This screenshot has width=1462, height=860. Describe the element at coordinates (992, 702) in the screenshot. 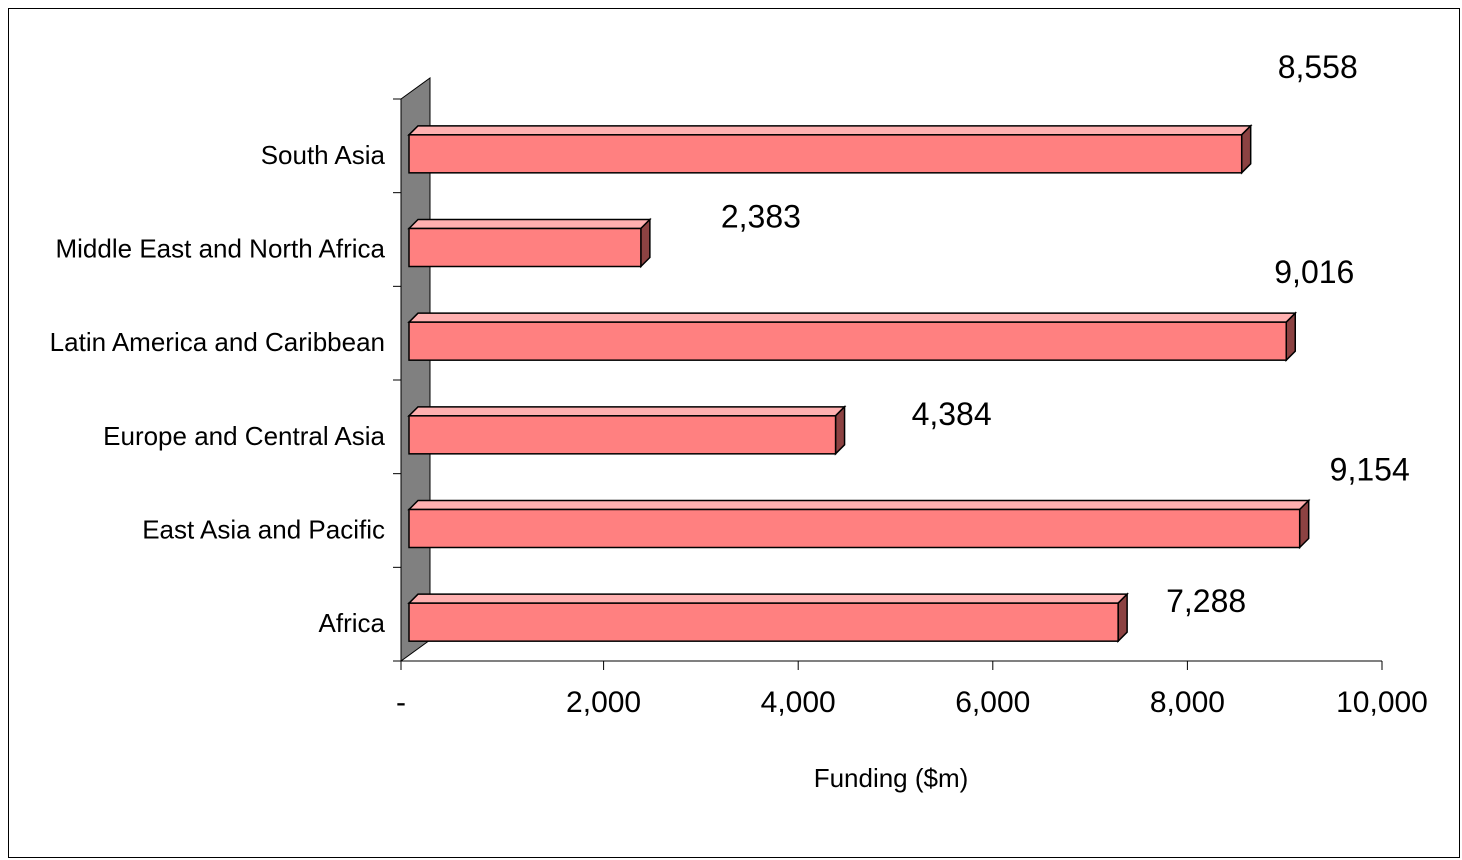

I see `x-tick-label: 6,000` at that location.